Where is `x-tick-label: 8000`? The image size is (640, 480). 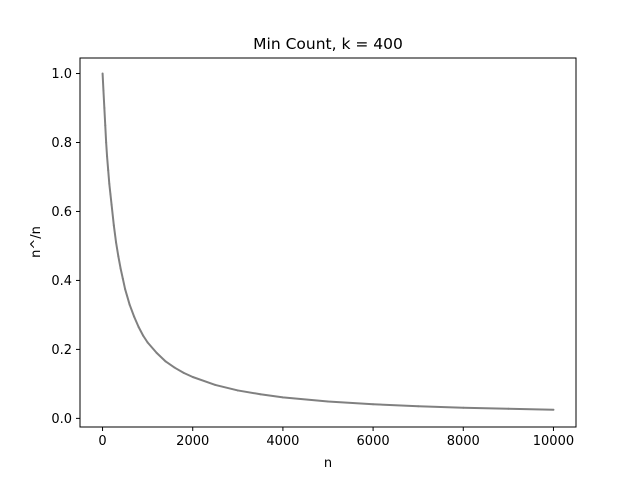 x-tick-label: 8000 is located at coordinates (463, 441).